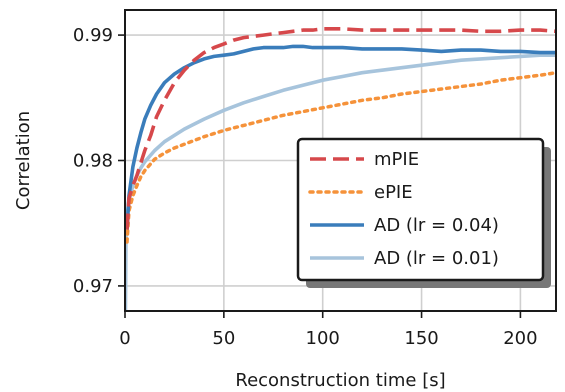 Image resolution: width=565 pixels, height=392 pixels. Describe the element at coordinates (520, 338) in the screenshot. I see `x-tick-label: 200` at that location.